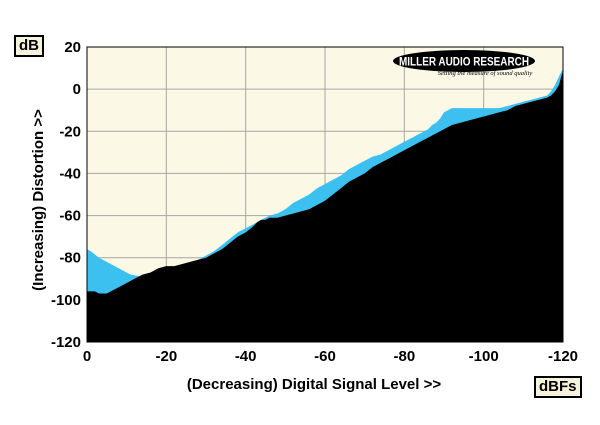  Describe the element at coordinates (77, 89) in the screenshot. I see `y-tick-label: 0` at that location.